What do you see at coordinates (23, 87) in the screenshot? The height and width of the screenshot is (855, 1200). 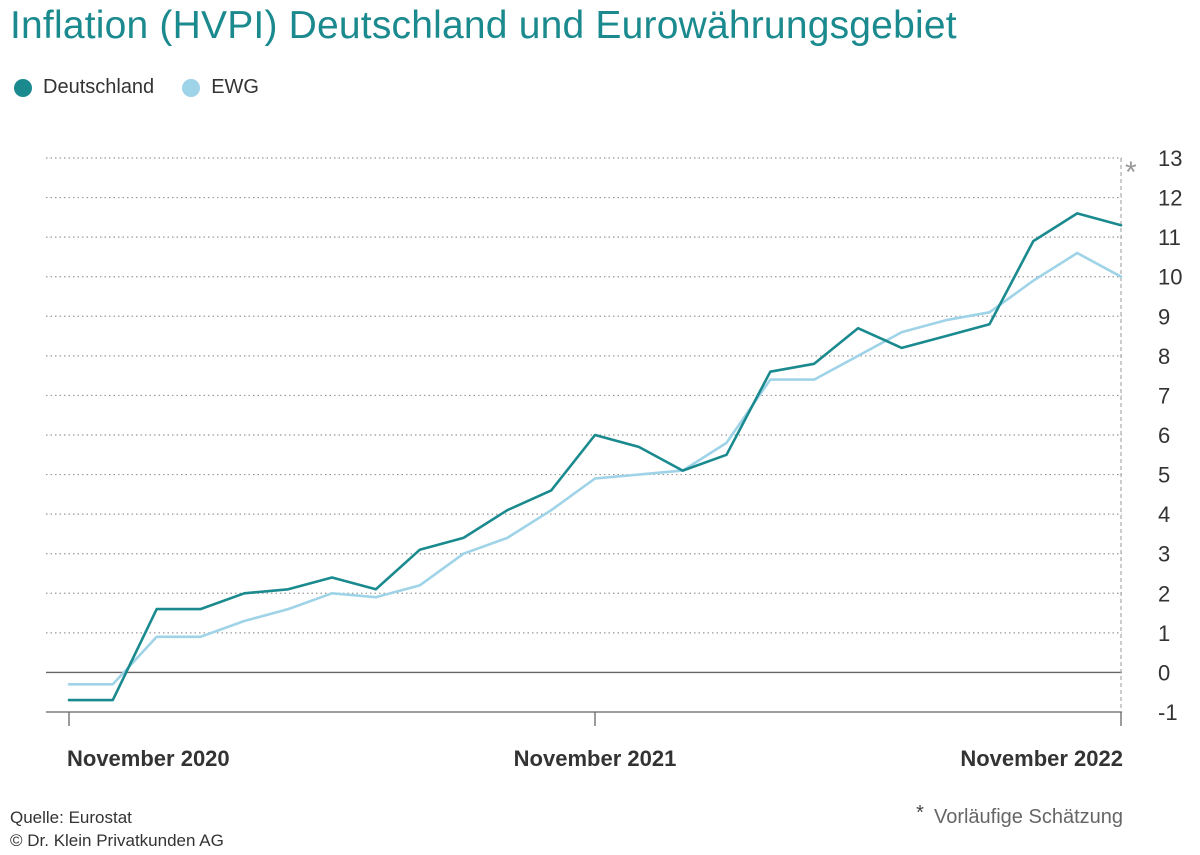 I see `legend-swatch-deutschland` at bounding box center [23, 87].